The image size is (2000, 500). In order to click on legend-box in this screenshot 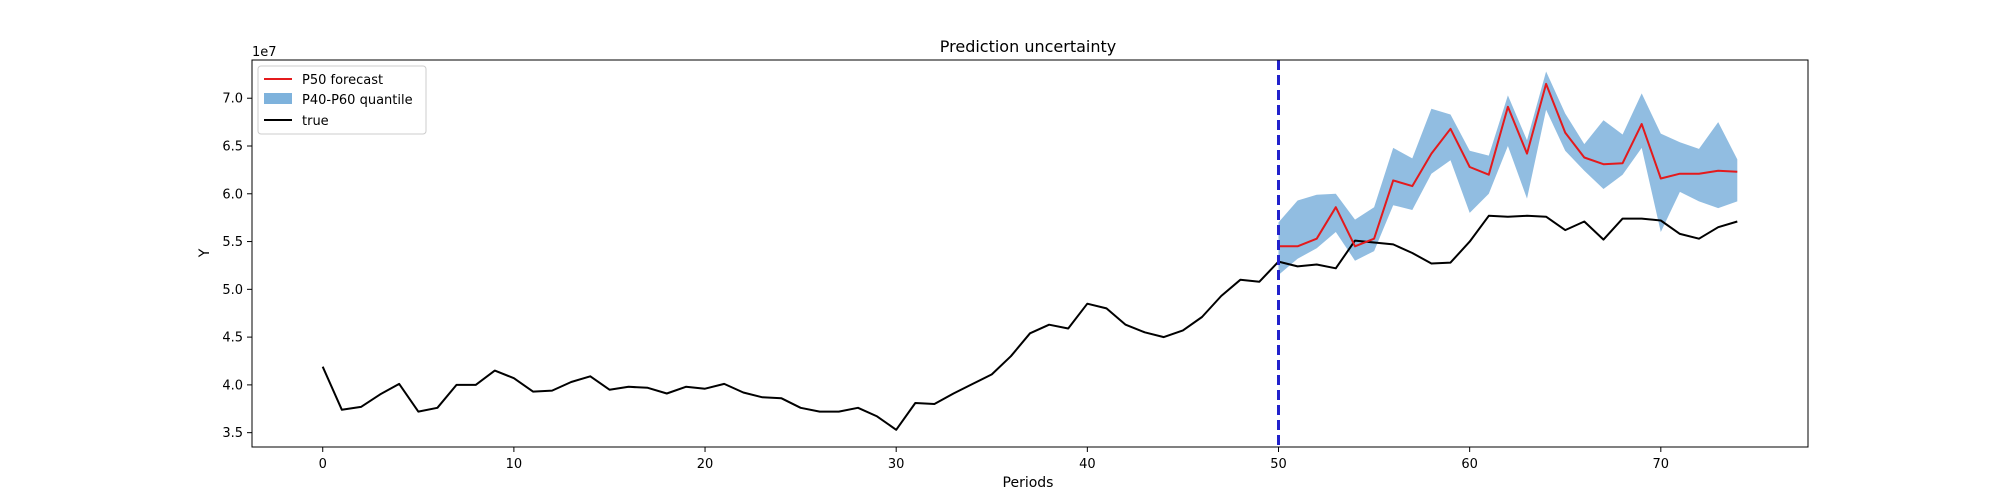, I will do `click(342, 100)`.